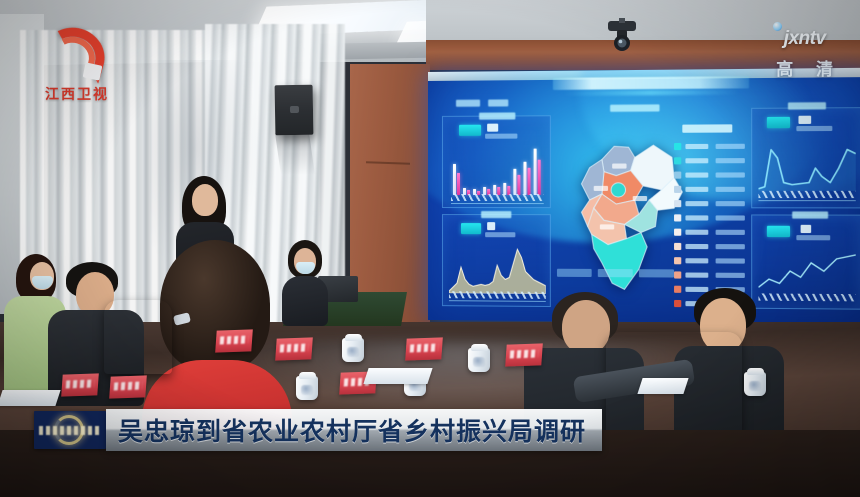 Image resolution: width=860 pixels, height=497 pixels. Describe the element at coordinates (807, 297) in the screenshot. I see `realtime-x-axis` at that location.